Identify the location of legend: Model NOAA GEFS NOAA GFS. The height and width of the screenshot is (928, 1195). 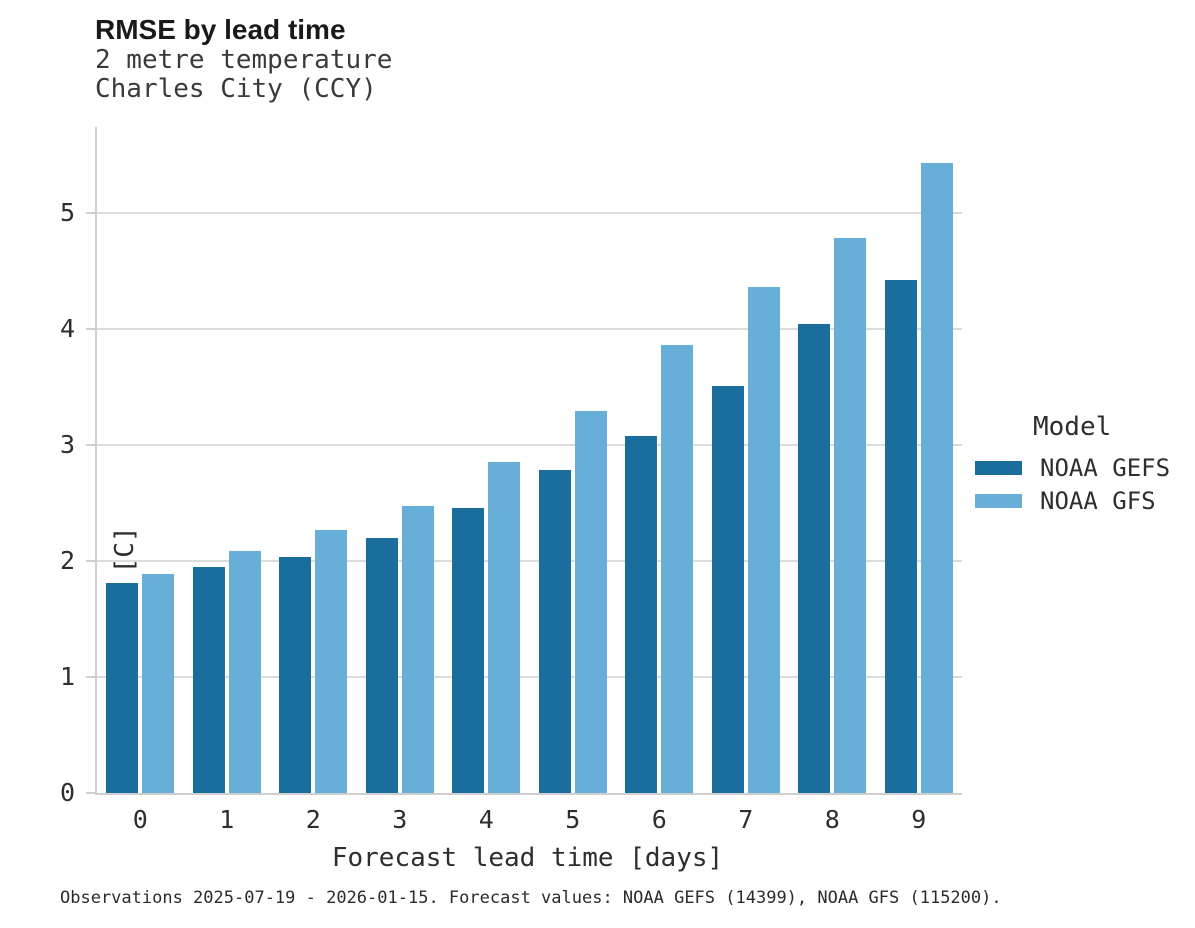
(1072, 464).